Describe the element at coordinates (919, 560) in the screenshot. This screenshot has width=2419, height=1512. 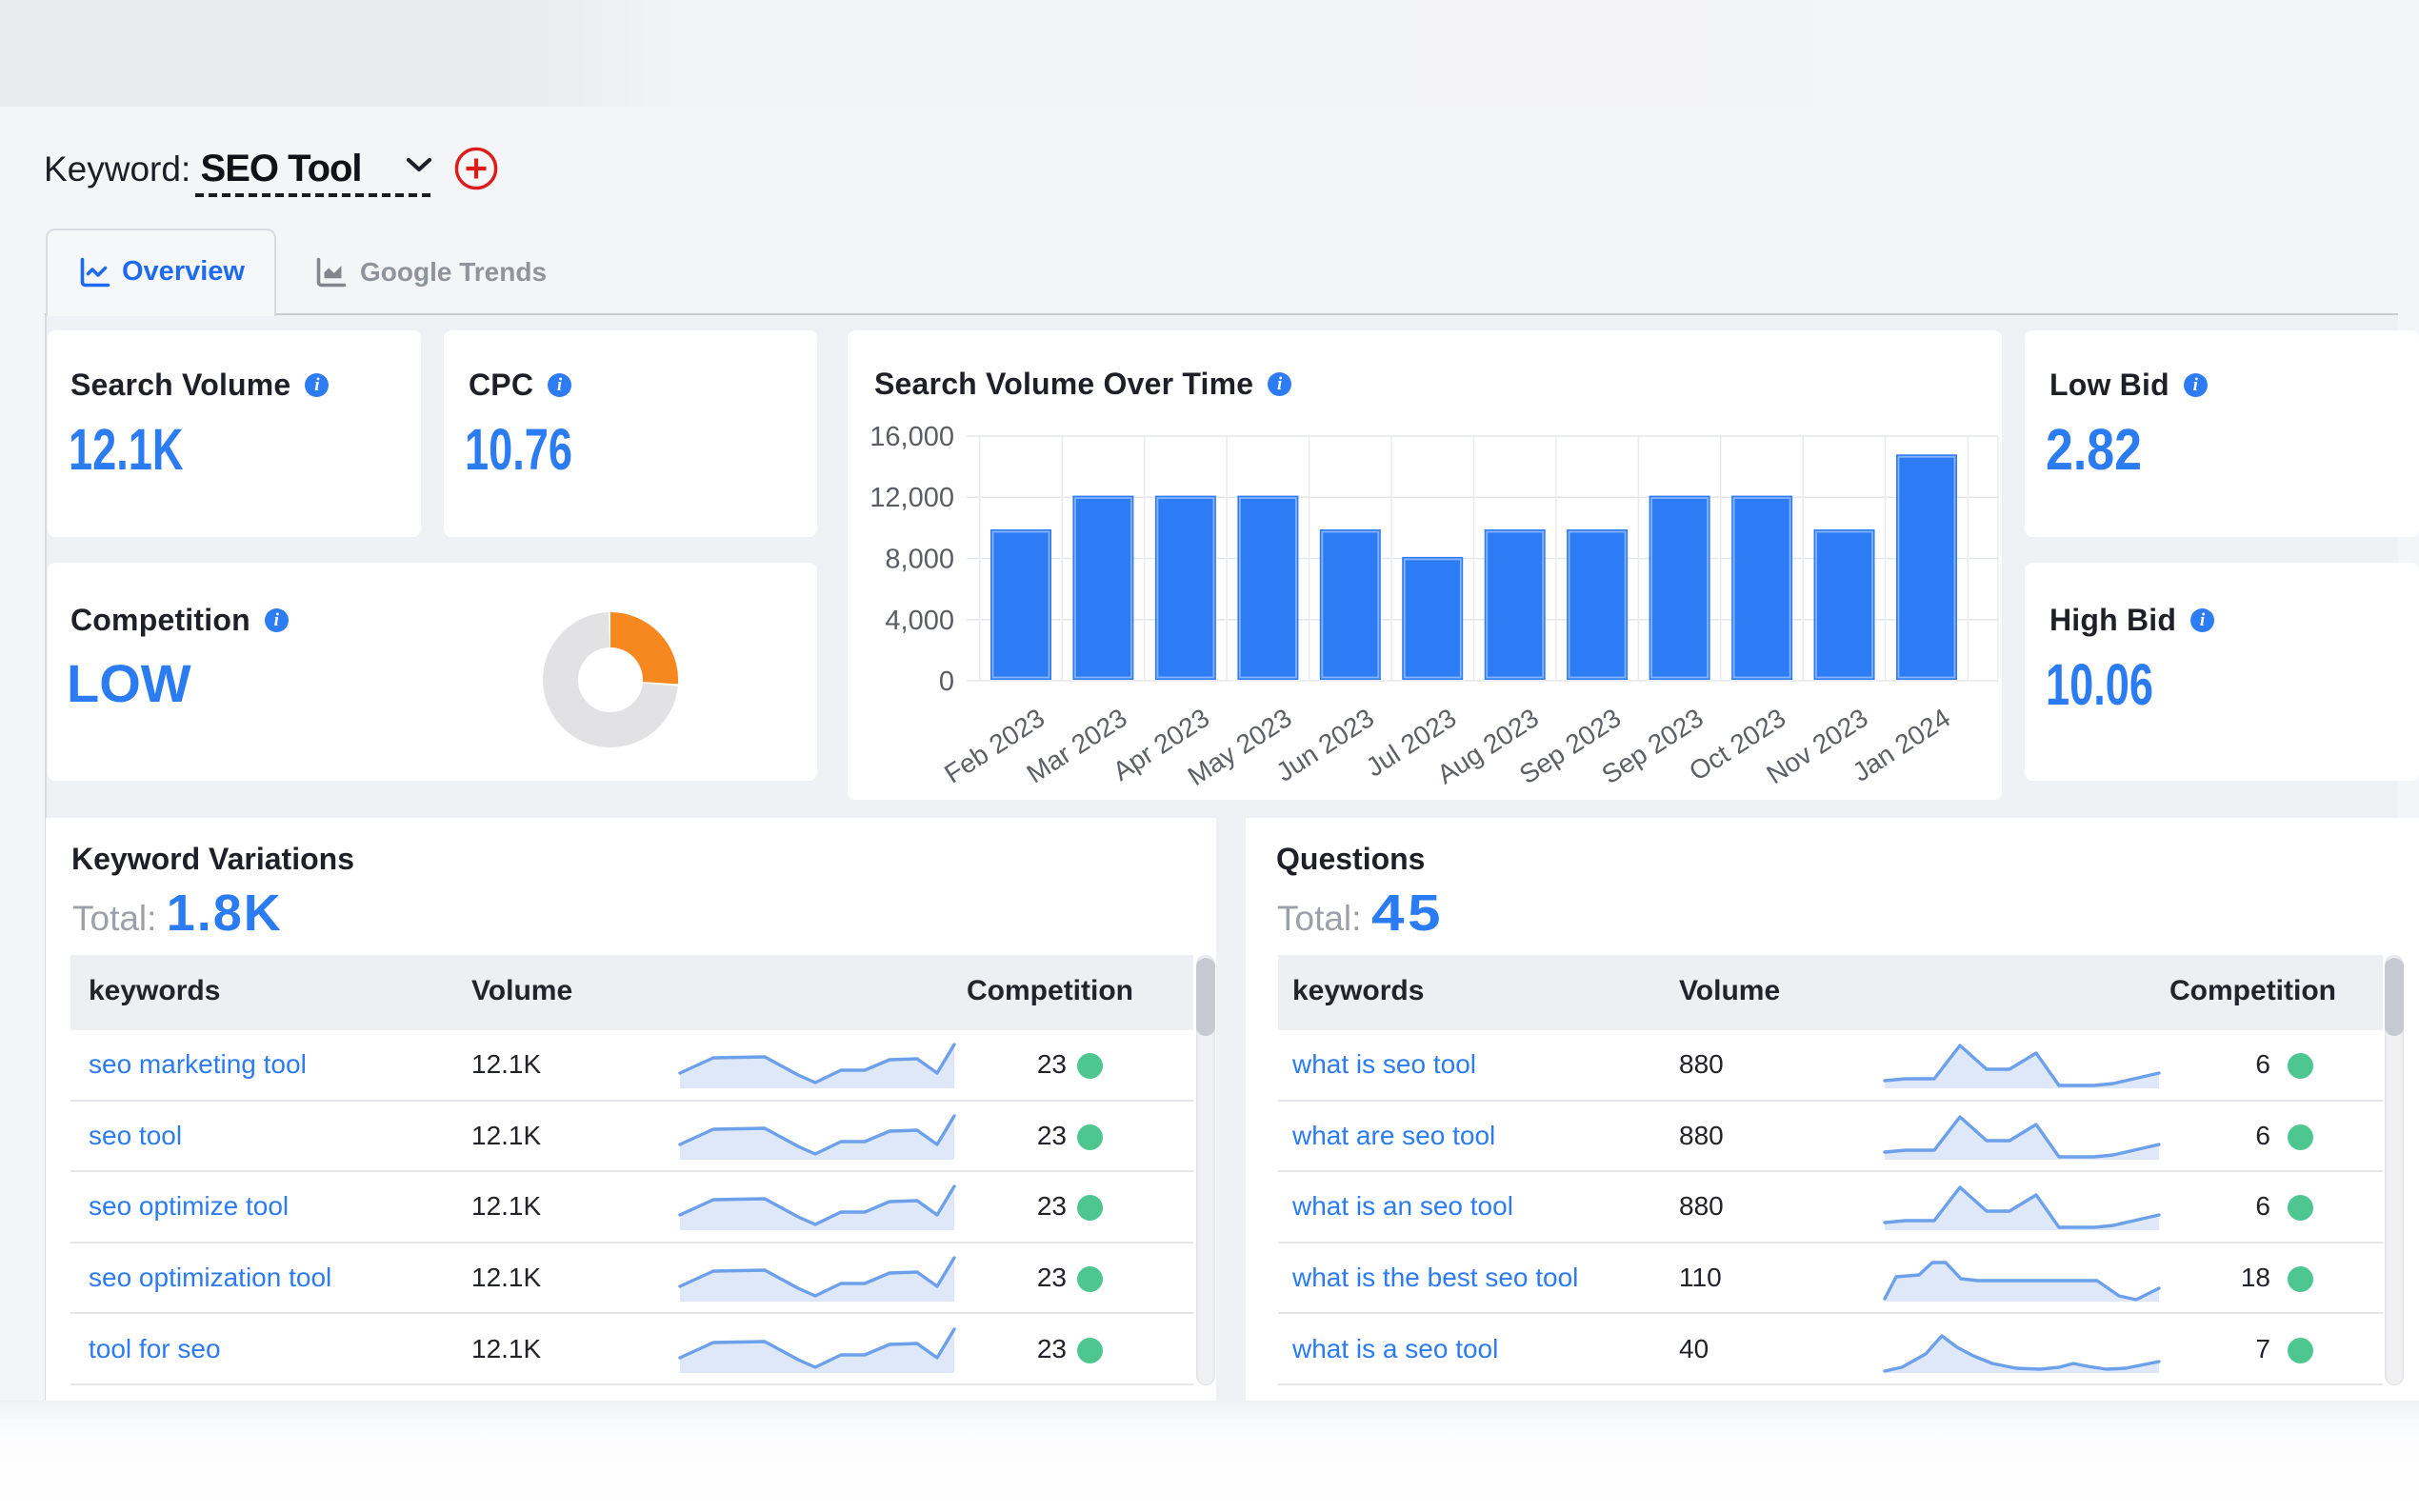
I see `svg-text: 8,000` at that location.